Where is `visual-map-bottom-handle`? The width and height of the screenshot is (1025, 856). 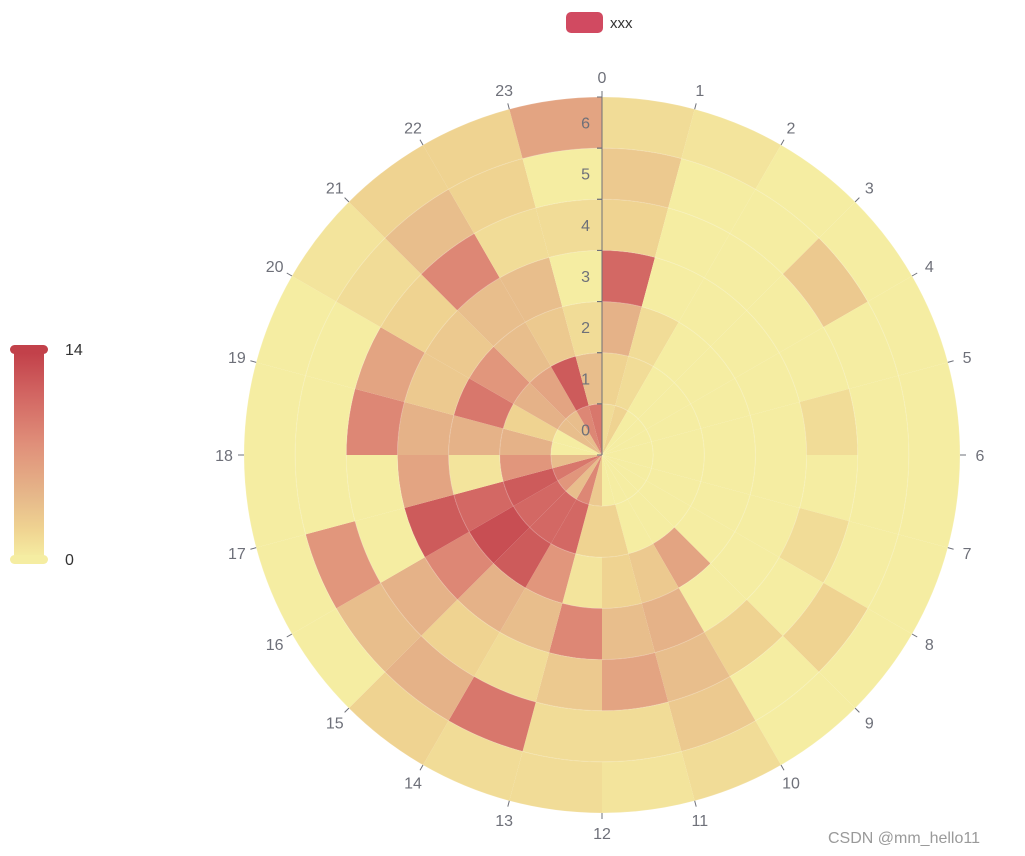 visual-map-bottom-handle is located at coordinates (29, 559).